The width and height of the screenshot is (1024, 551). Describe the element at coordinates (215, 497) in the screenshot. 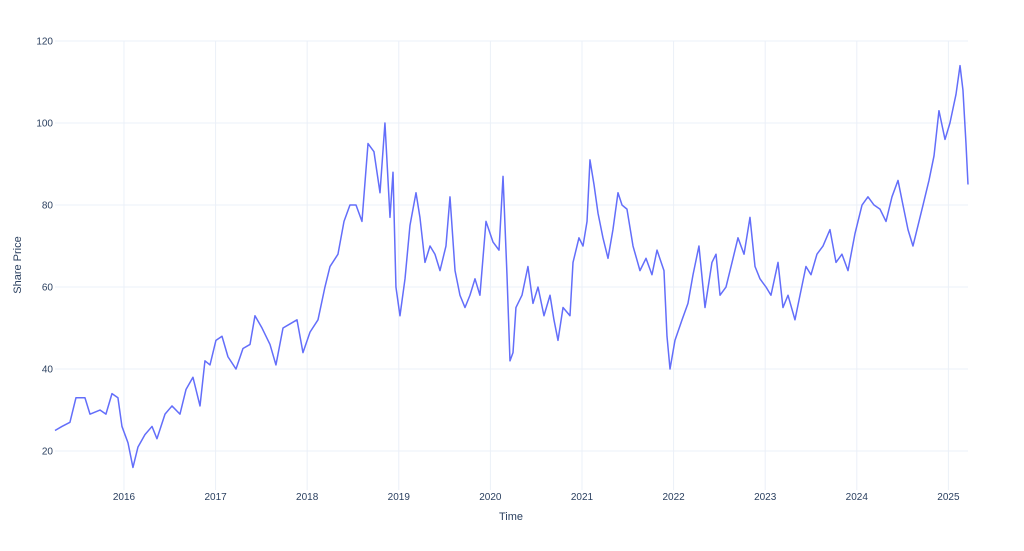

I see `x-tick-label: 2017` at that location.